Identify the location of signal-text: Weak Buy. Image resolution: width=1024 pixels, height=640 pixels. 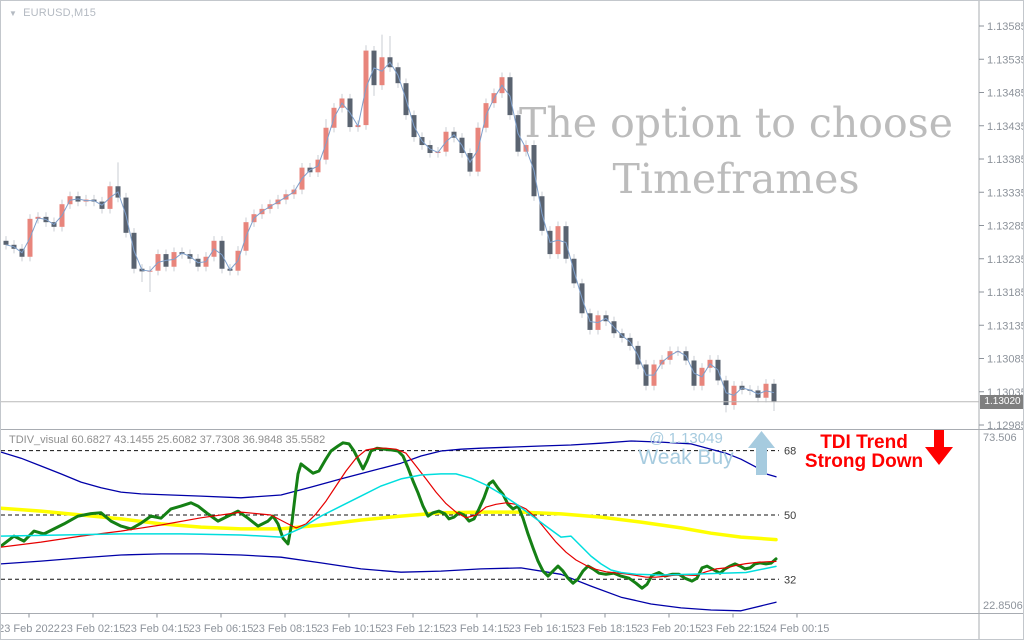
(686, 457).